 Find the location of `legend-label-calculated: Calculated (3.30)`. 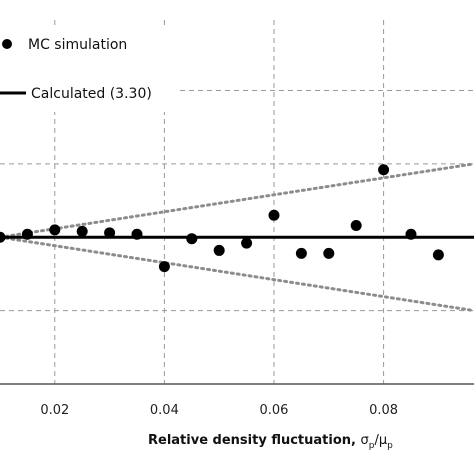

legend-label-calculated: Calculated (3.30) is located at coordinates (91, 94).